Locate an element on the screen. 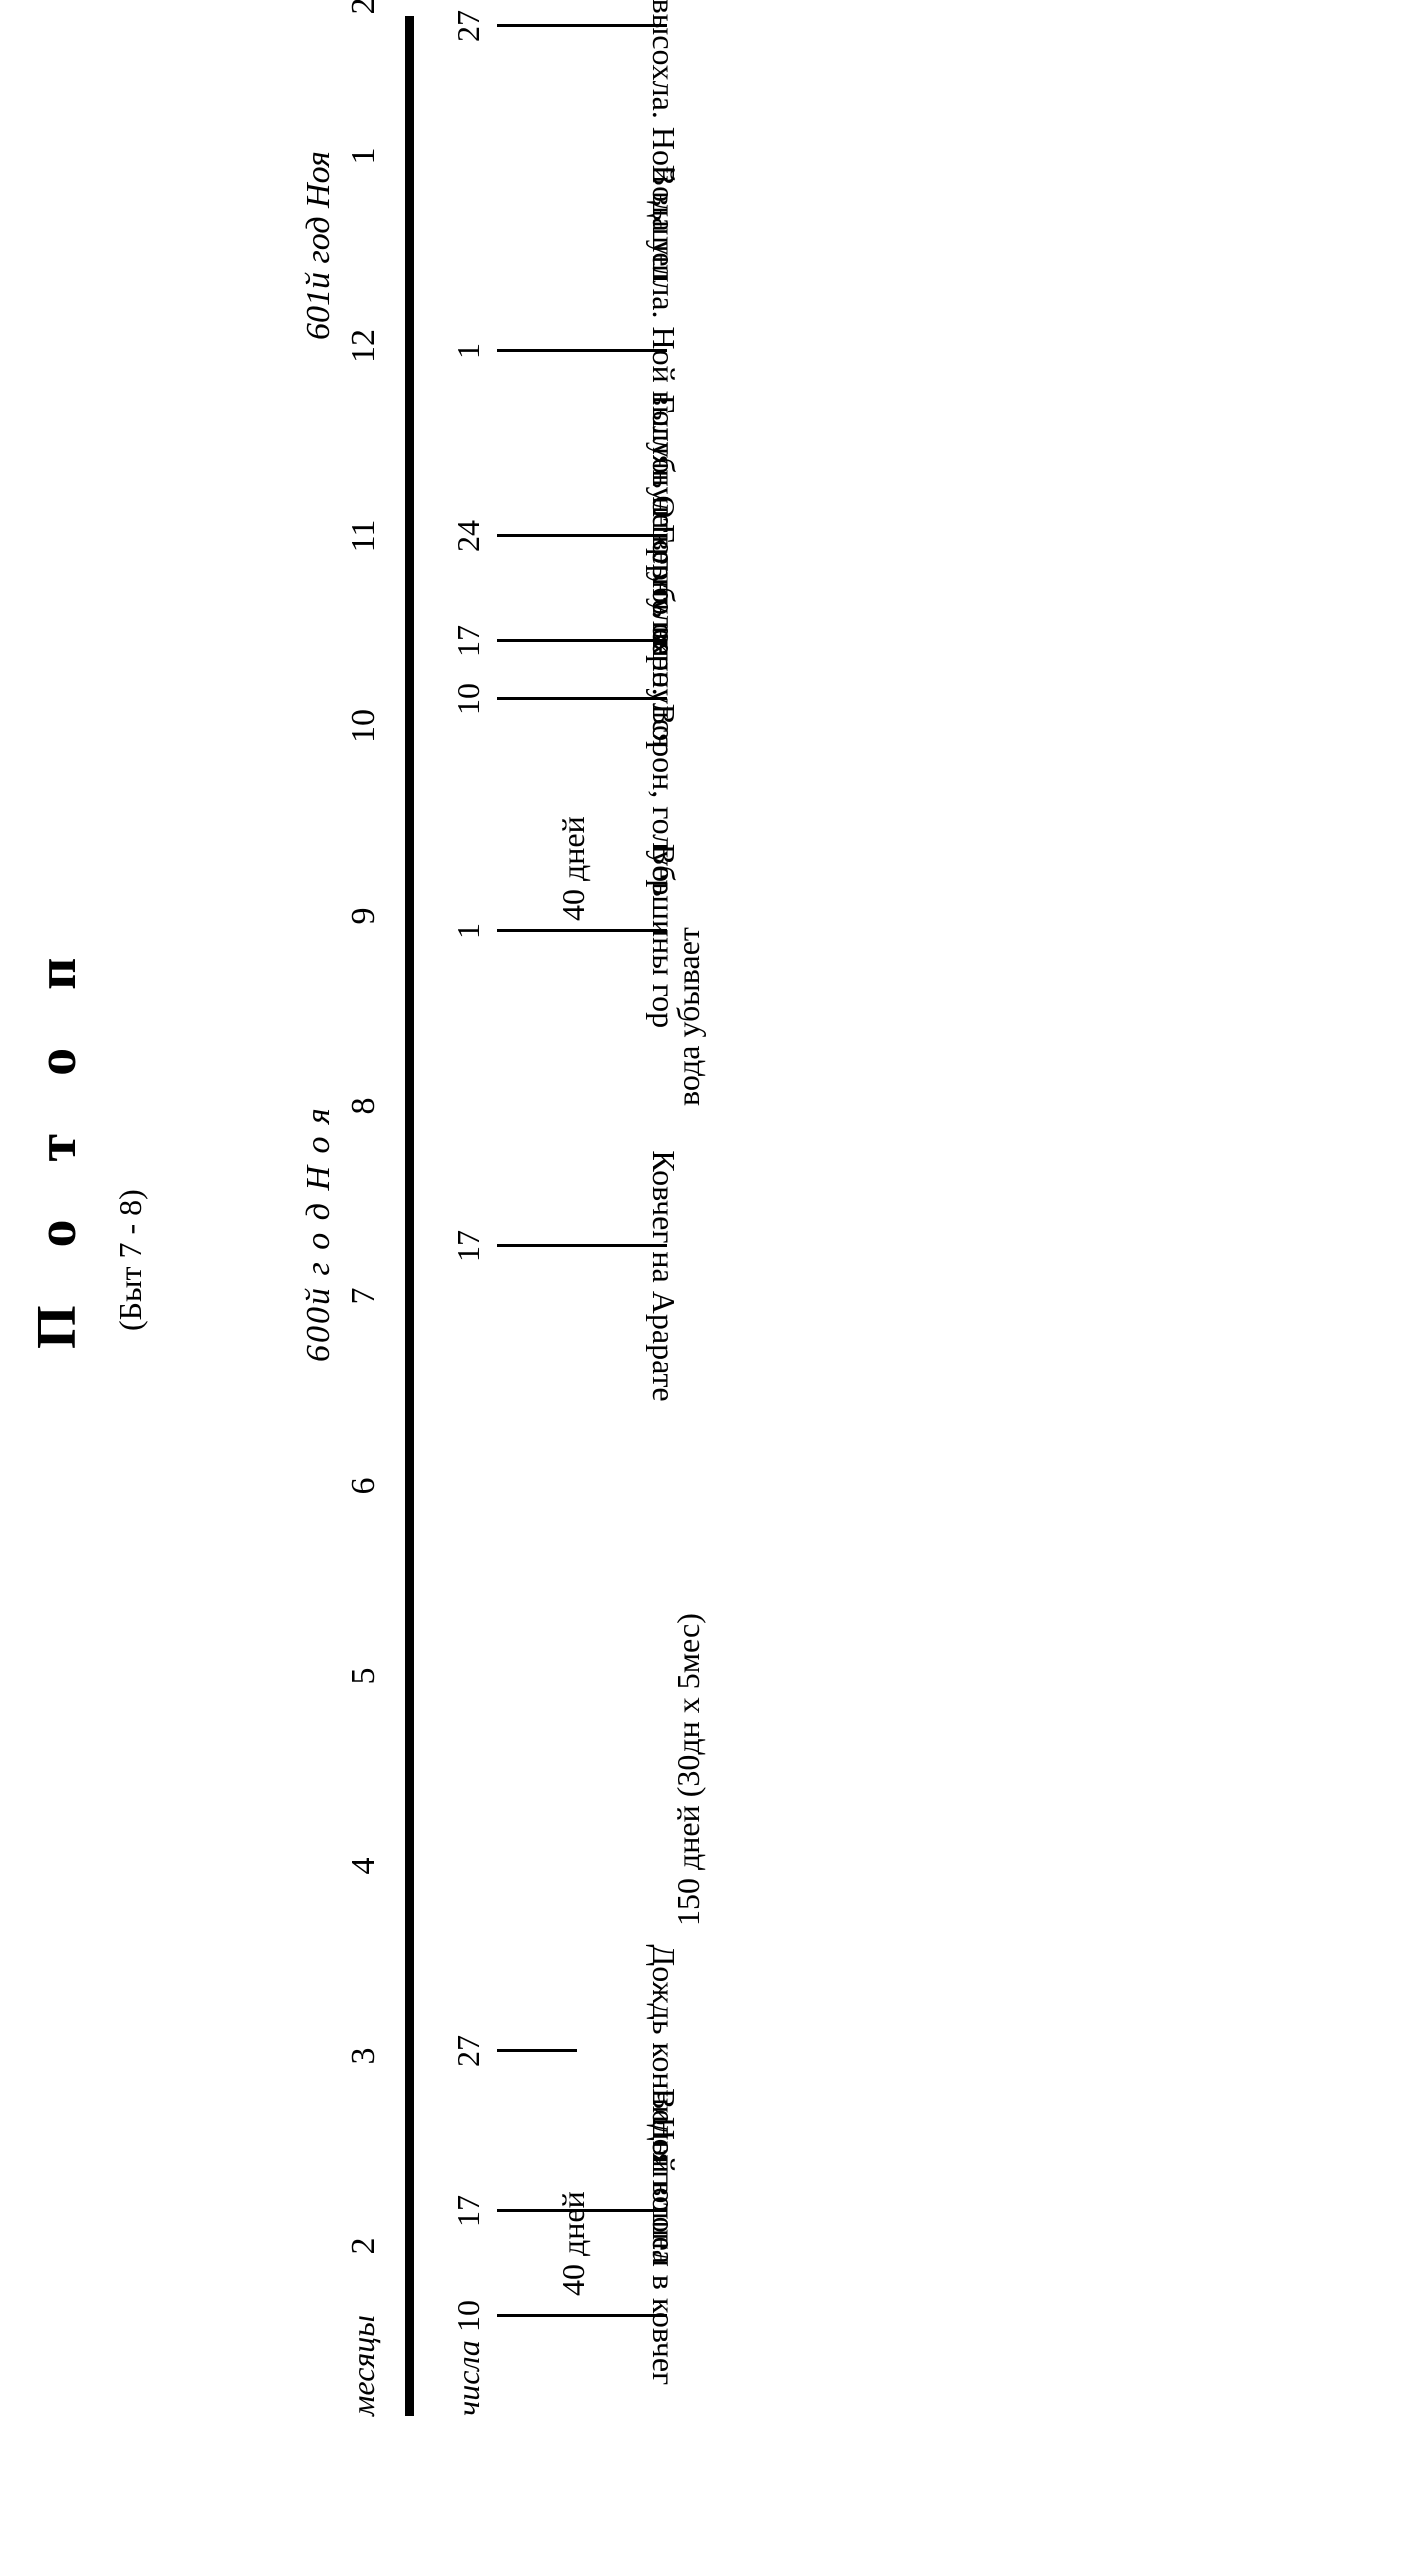  span-label-40-days-window: 40 дней is located at coordinates (573, 868).